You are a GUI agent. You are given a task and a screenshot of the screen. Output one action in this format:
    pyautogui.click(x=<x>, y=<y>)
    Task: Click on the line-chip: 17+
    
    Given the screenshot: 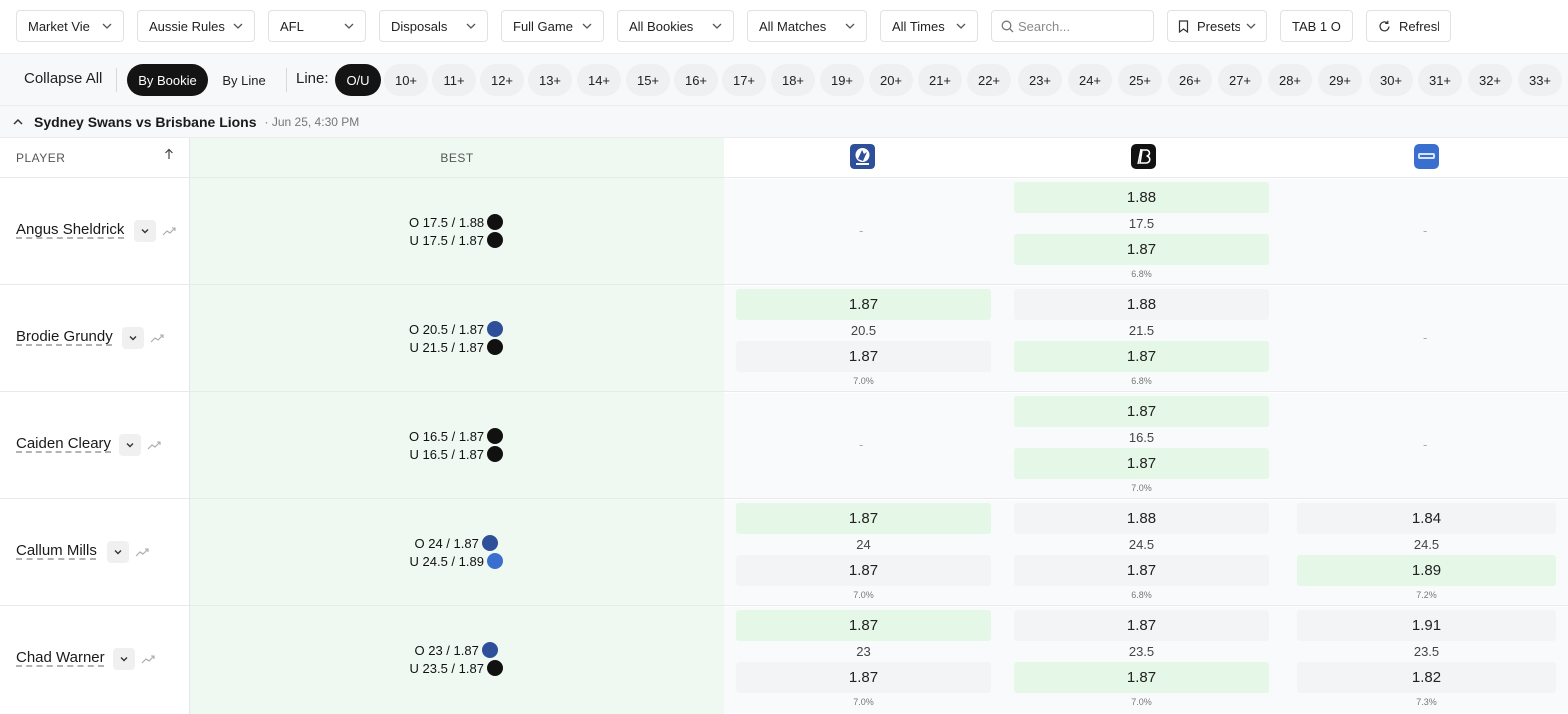 What is the action you would take?
    pyautogui.click(x=744, y=80)
    